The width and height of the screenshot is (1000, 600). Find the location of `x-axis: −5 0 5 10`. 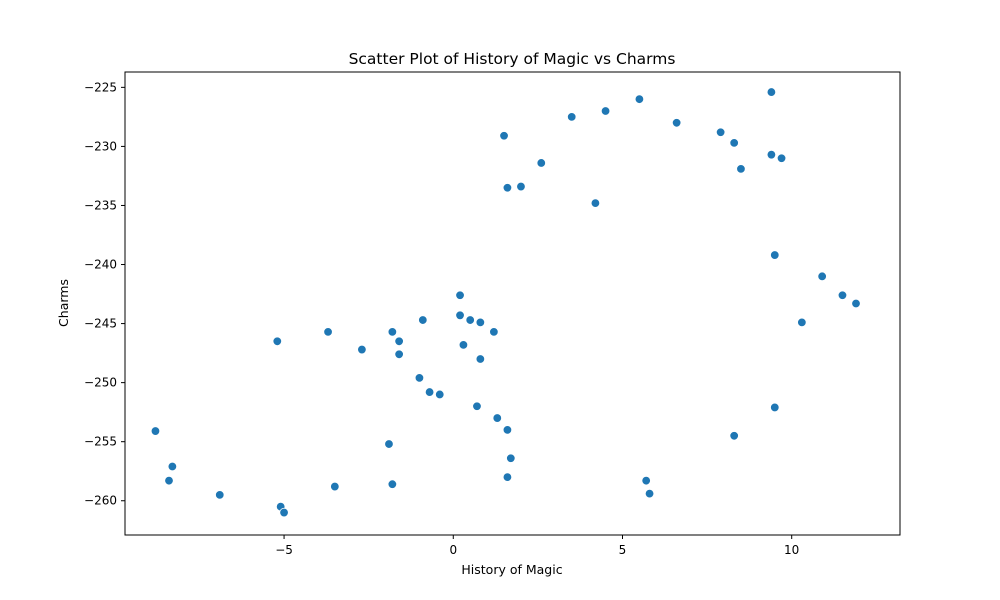

x-axis: −5 0 5 10 is located at coordinates (537, 546).